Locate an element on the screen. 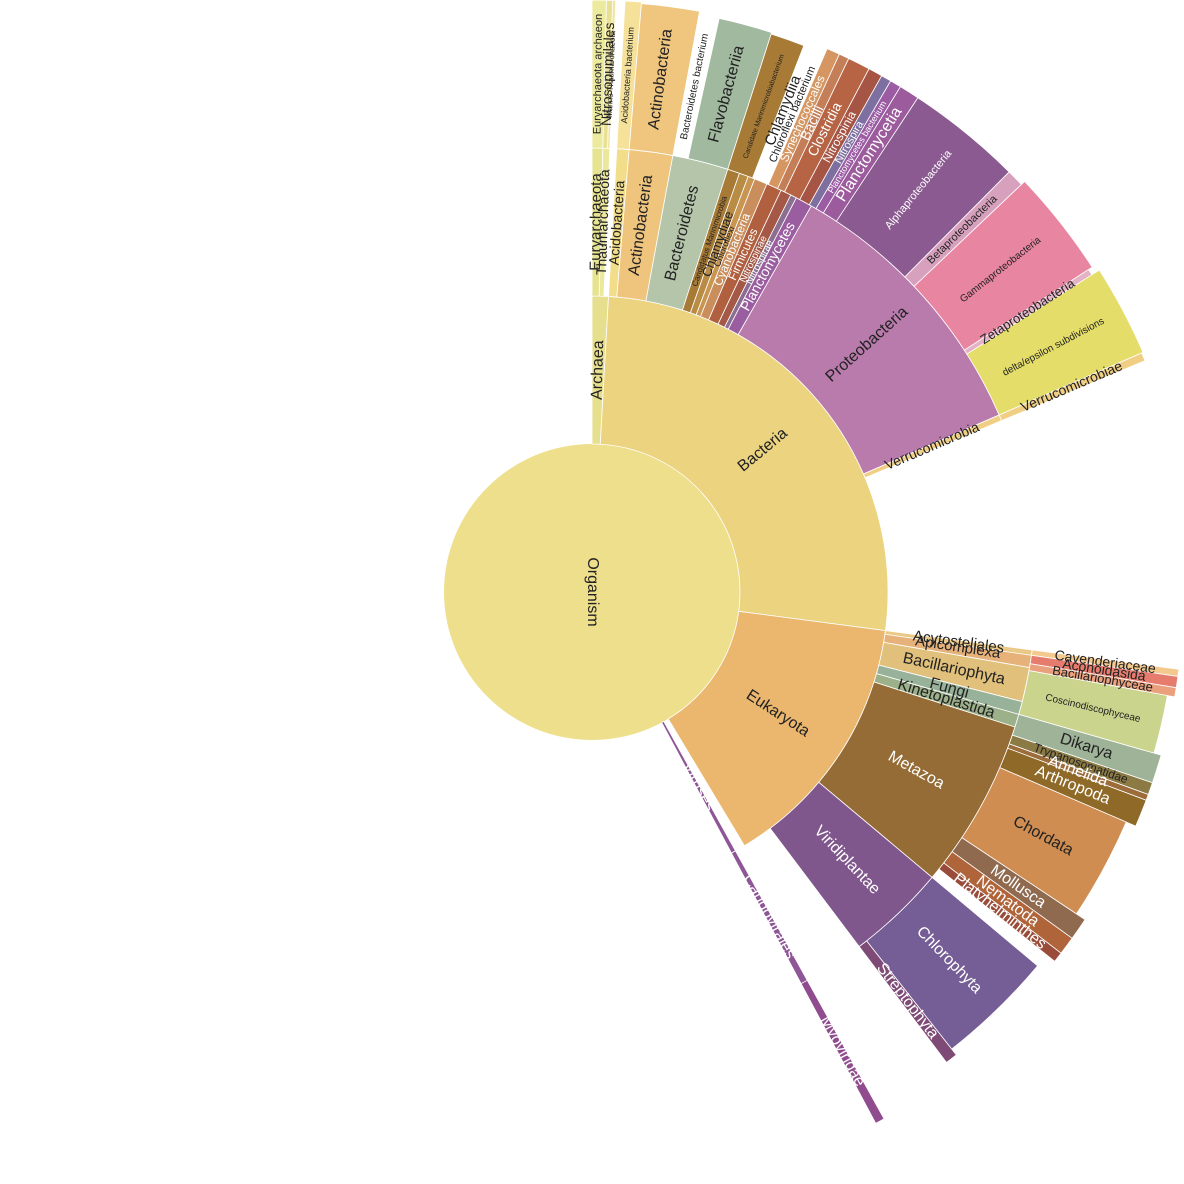 The width and height of the screenshot is (1184, 1184). label-marine-thaumarchaeota: Marine Thaumarchaeota is located at coordinates (611, 74).